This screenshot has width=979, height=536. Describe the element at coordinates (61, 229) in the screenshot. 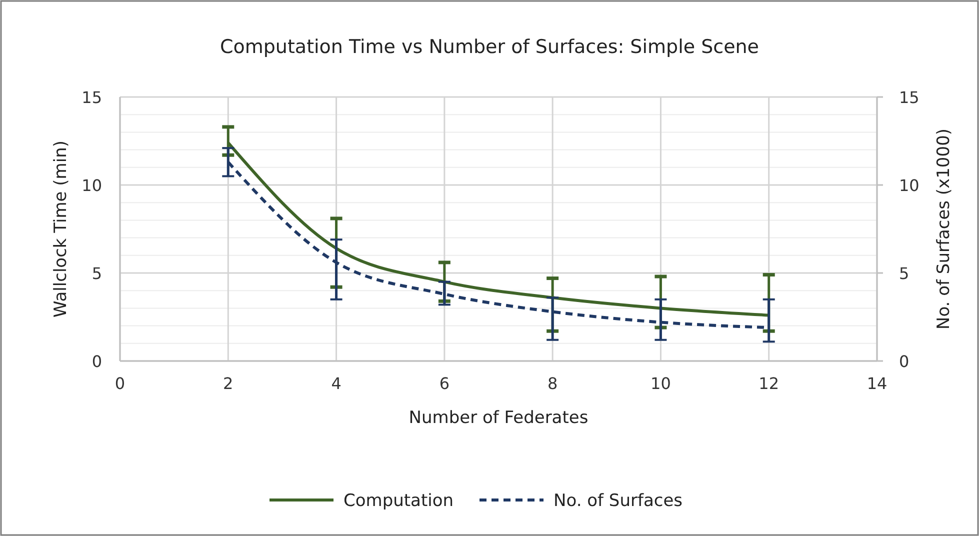

I see `y-axis-title: Wallclock Time (min)` at that location.